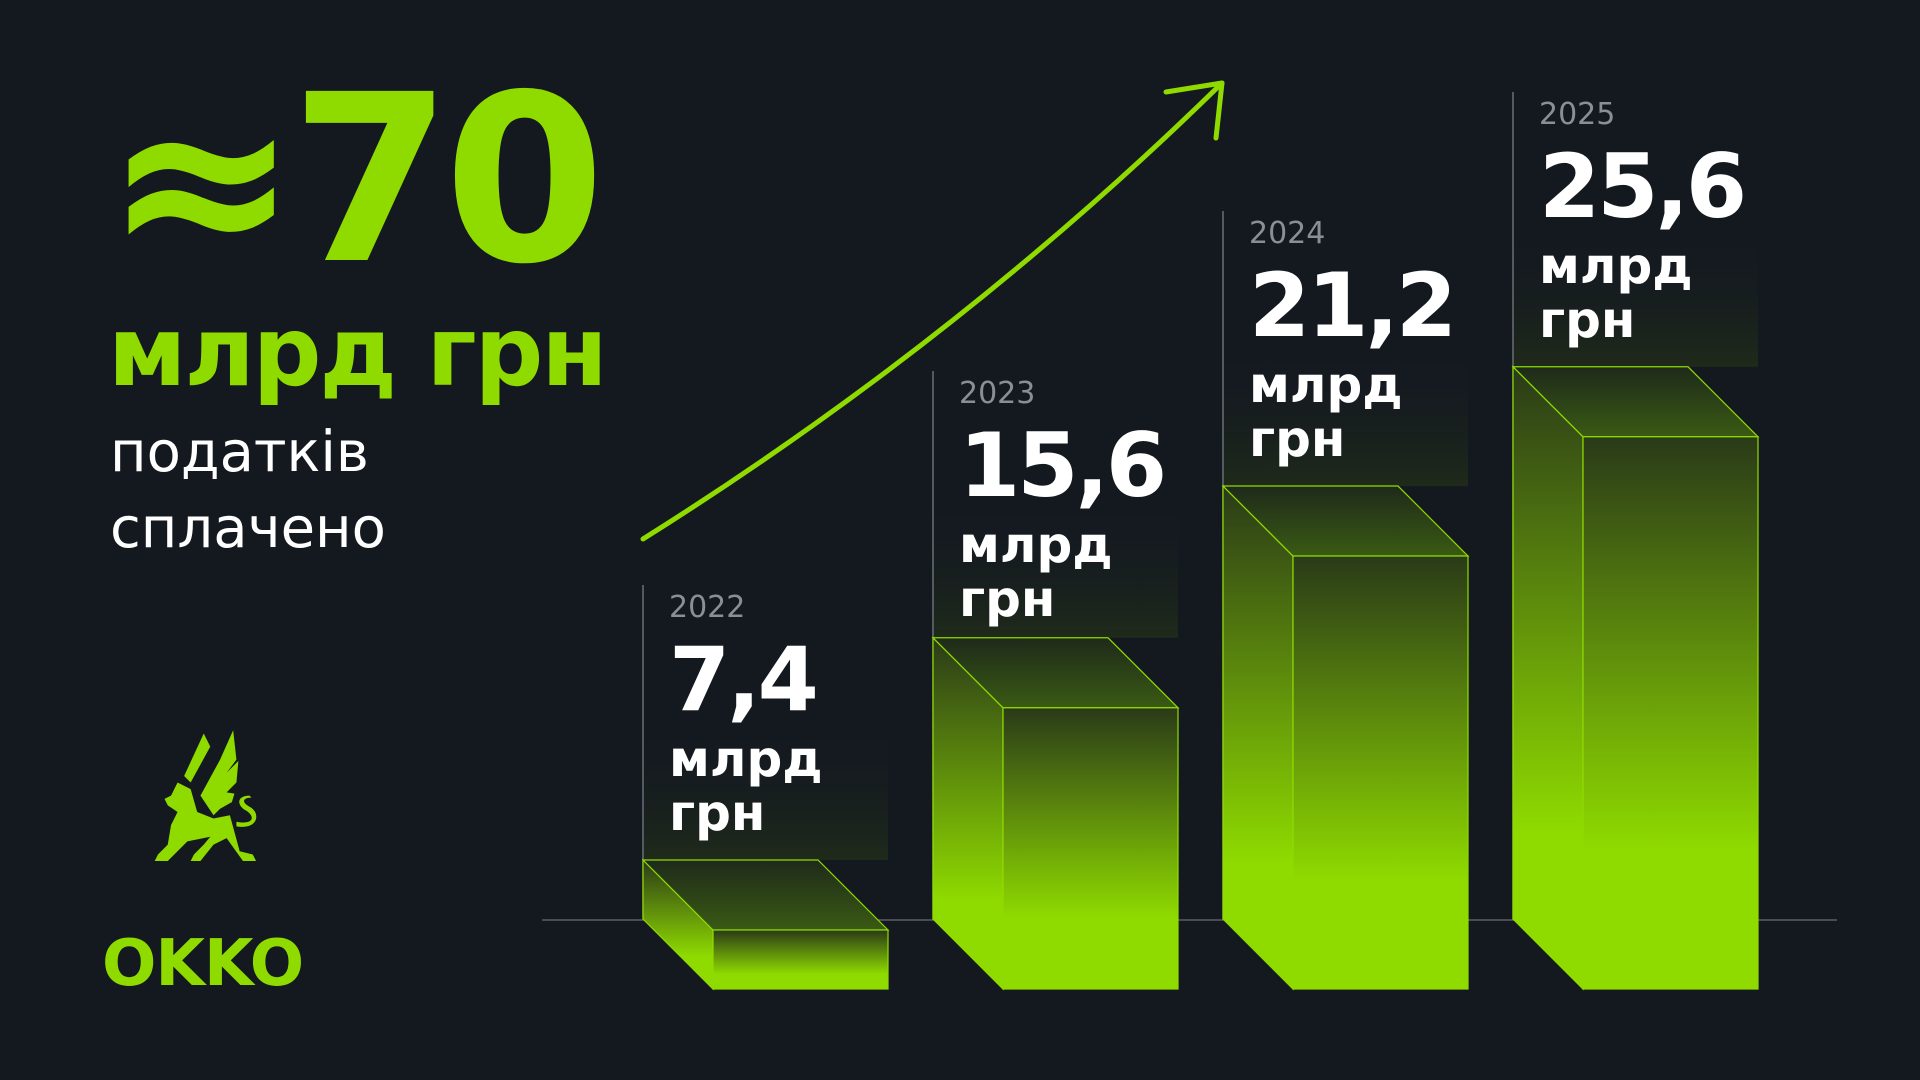 This screenshot has width=1920, height=1080. I want to click on year-label: 2025, so click(1577, 114).